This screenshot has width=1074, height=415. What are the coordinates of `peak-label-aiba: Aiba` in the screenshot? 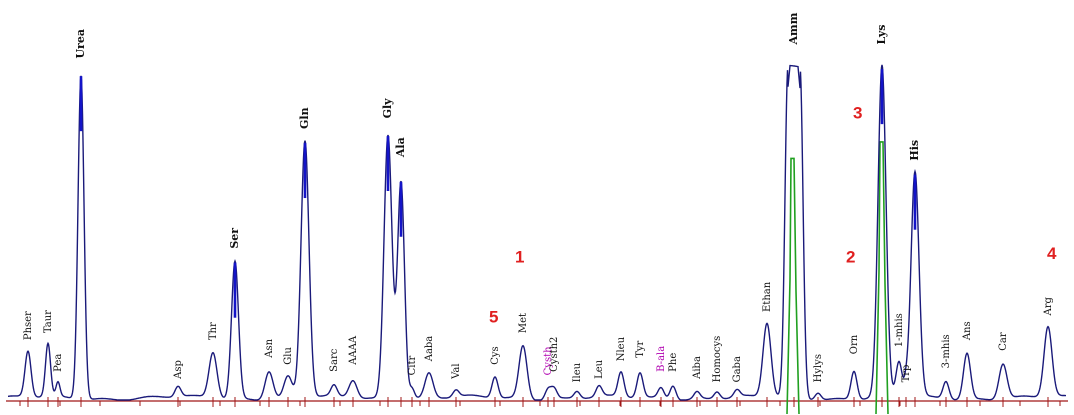 It's located at (697, 368).